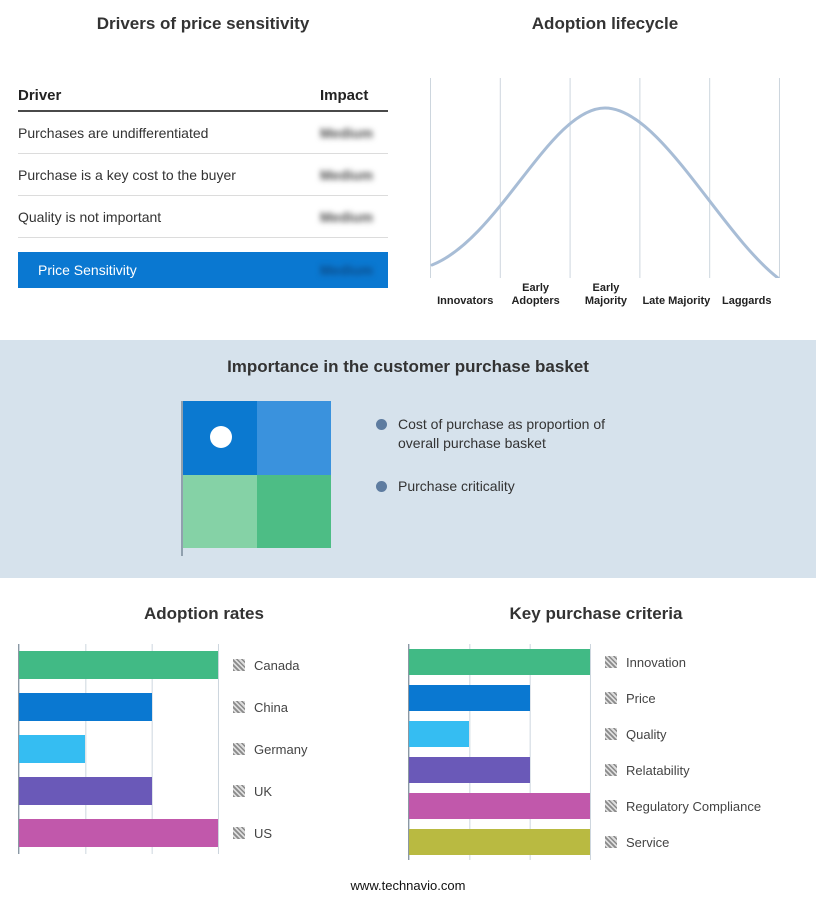 This screenshot has height=902, width=816. I want to click on quadrant-bottom-left, so click(220, 511).